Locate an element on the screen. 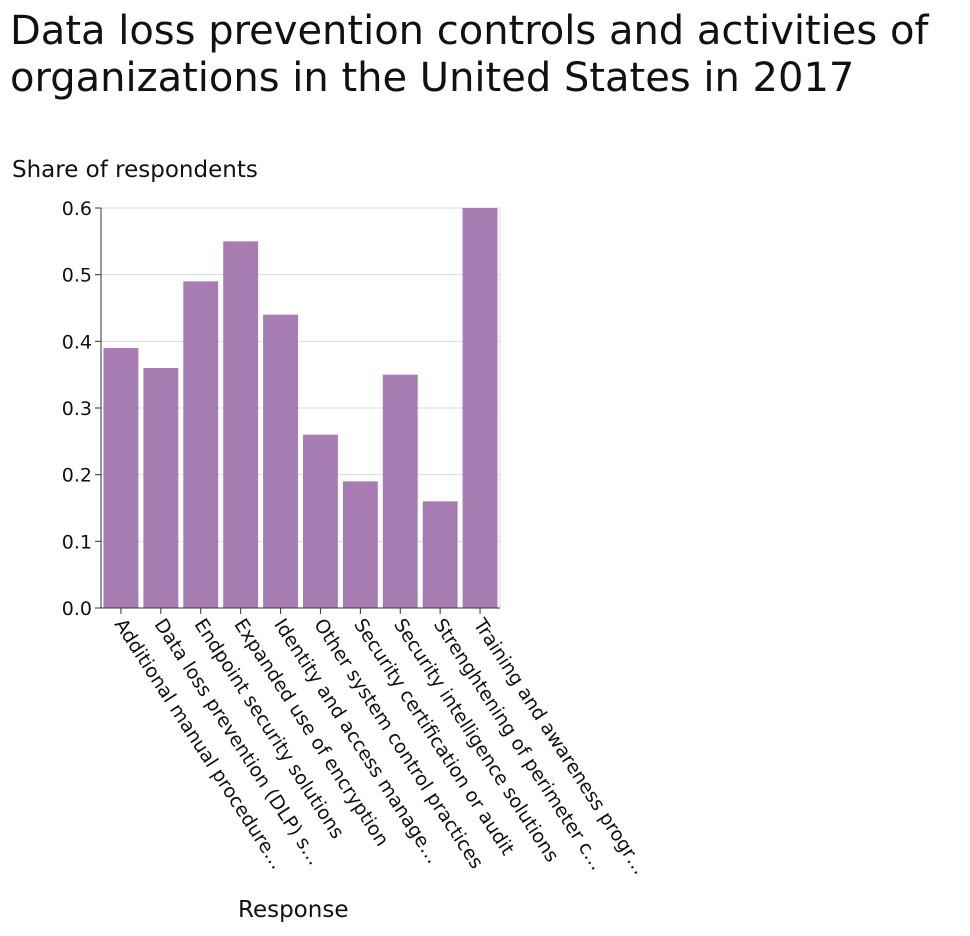  x-axis-label: Response is located at coordinates (293, 910).